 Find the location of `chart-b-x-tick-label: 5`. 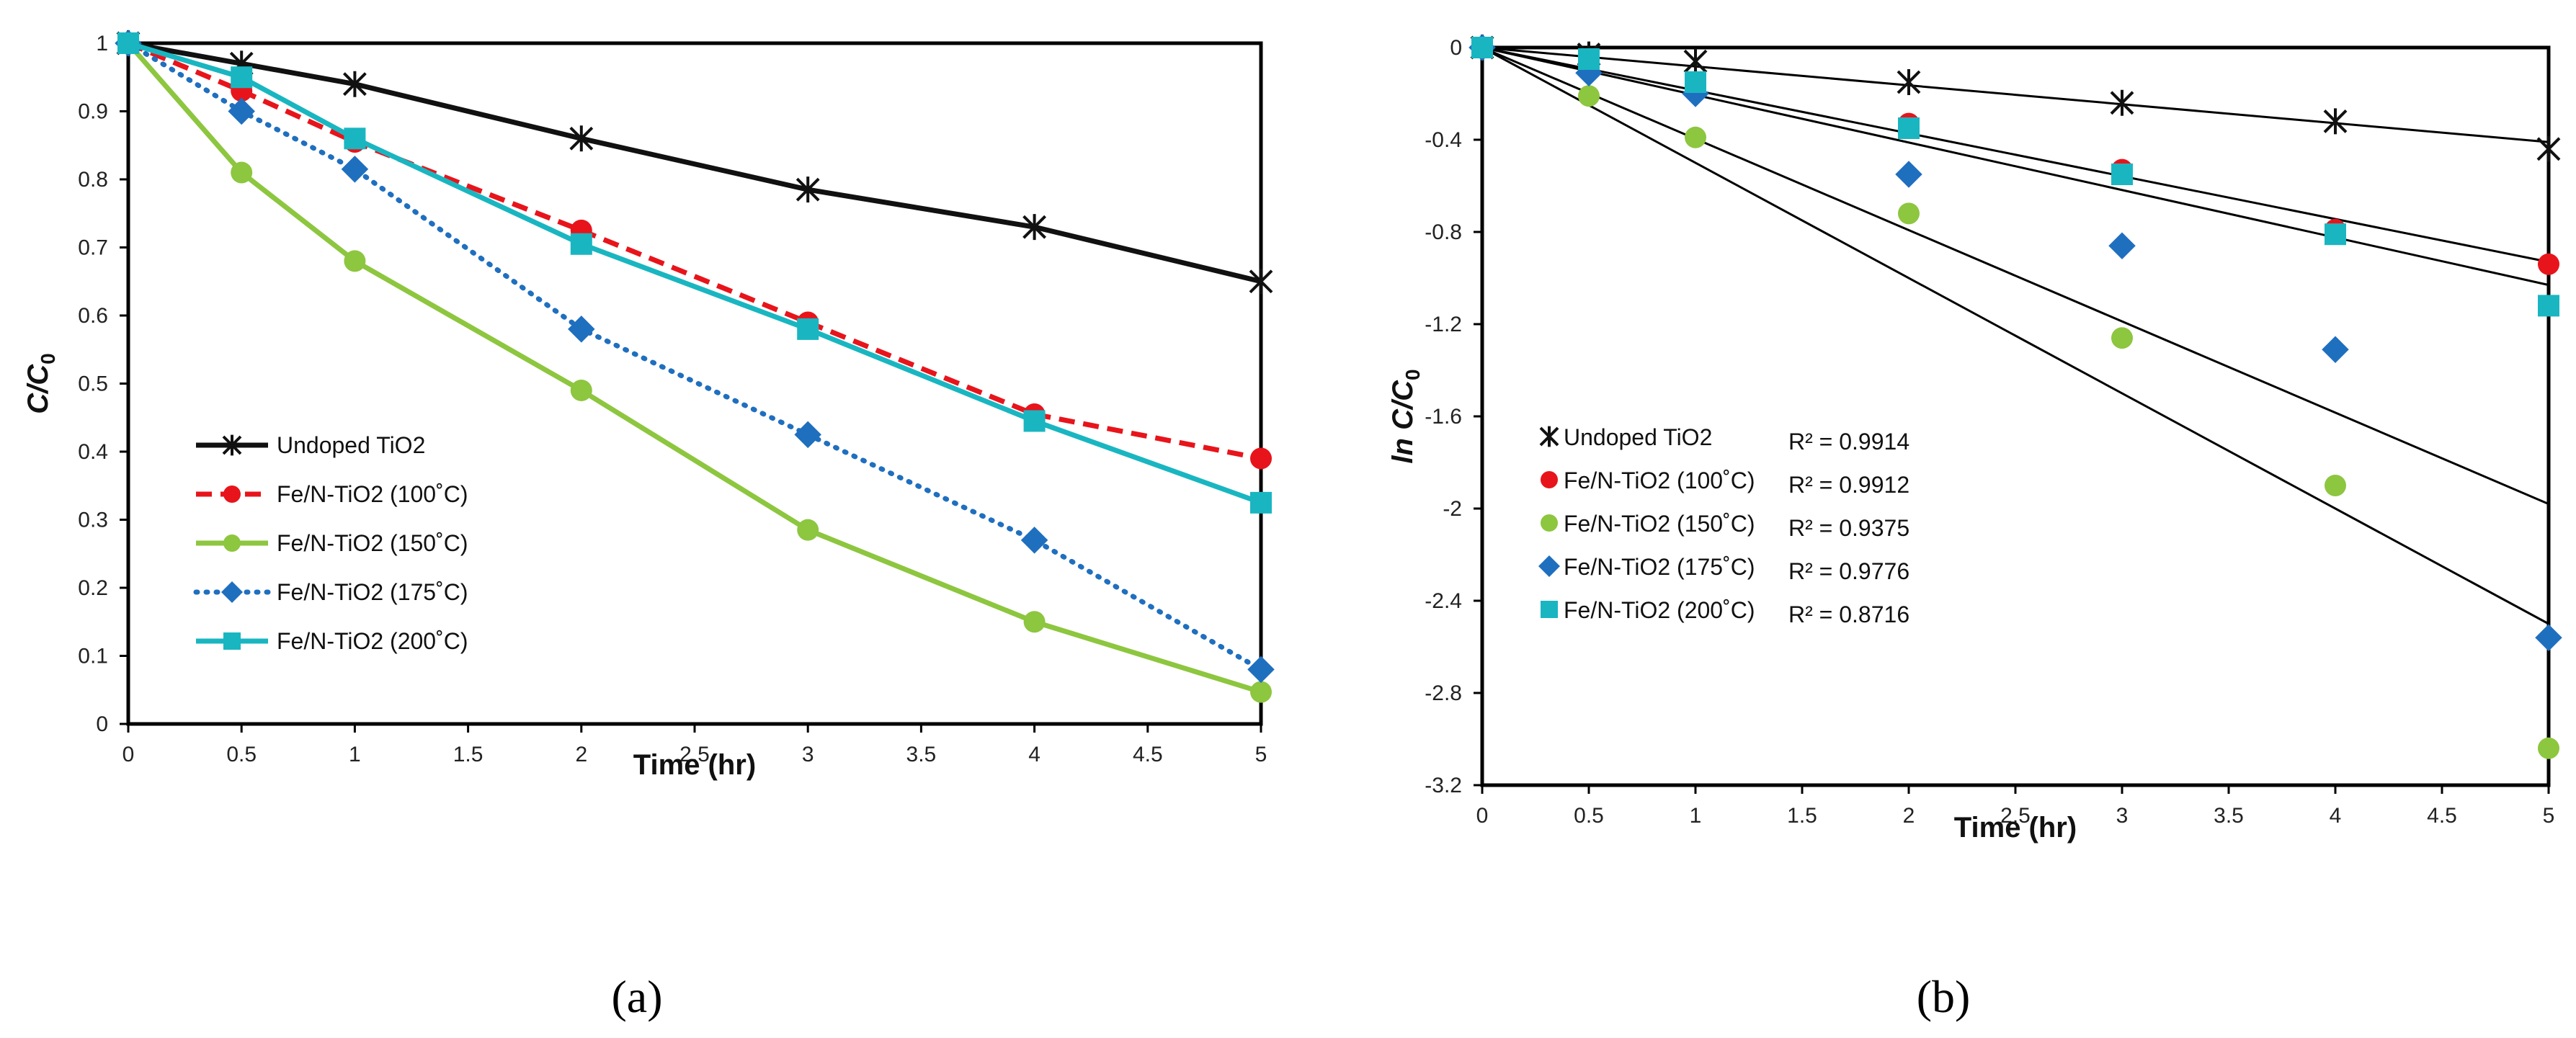

chart-b-x-tick-label: 5 is located at coordinates (2549, 816).